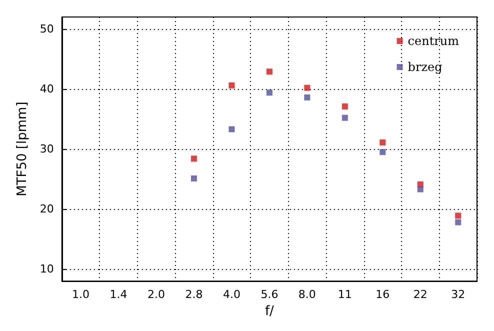  I want to click on y-tick-label: 30, so click(47, 149).